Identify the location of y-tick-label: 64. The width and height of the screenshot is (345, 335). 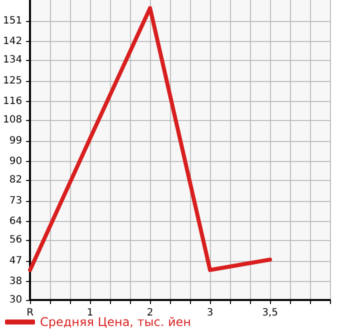
(15, 222).